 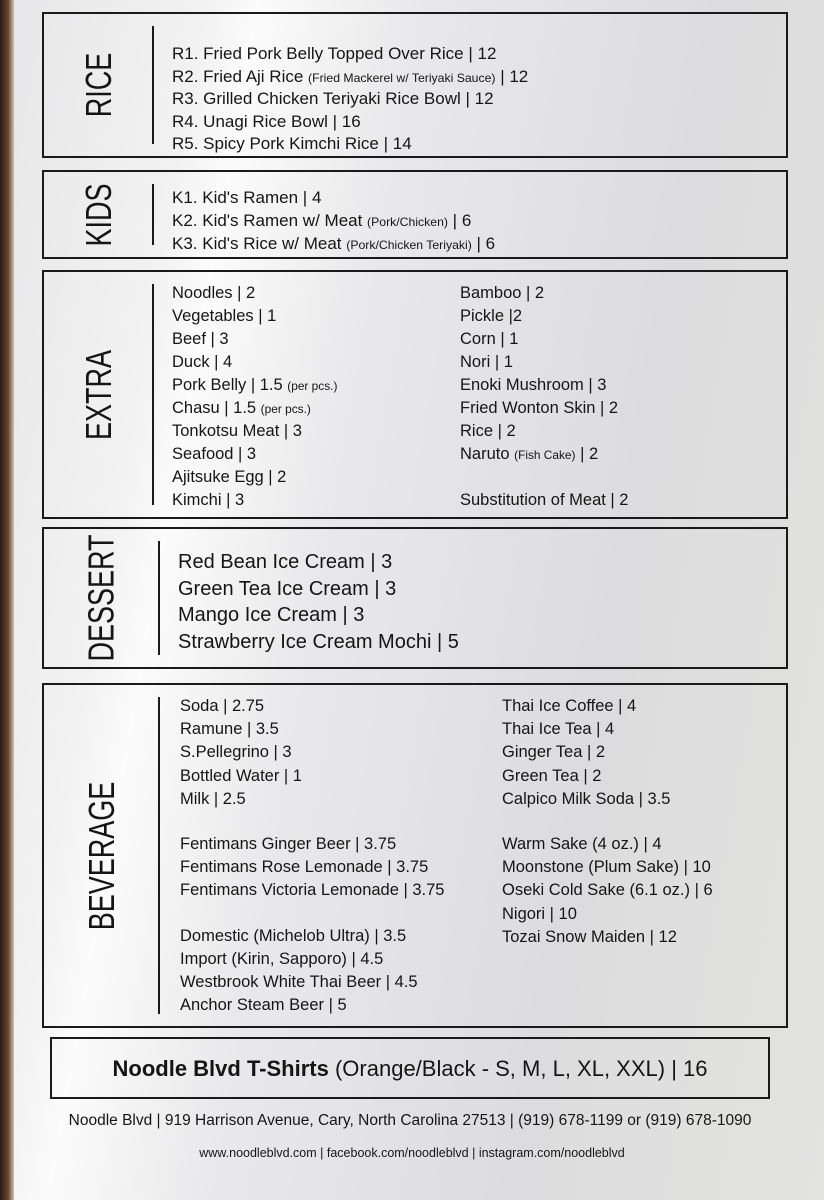 I want to click on item-text: Nigori | 10, so click(x=539, y=913).